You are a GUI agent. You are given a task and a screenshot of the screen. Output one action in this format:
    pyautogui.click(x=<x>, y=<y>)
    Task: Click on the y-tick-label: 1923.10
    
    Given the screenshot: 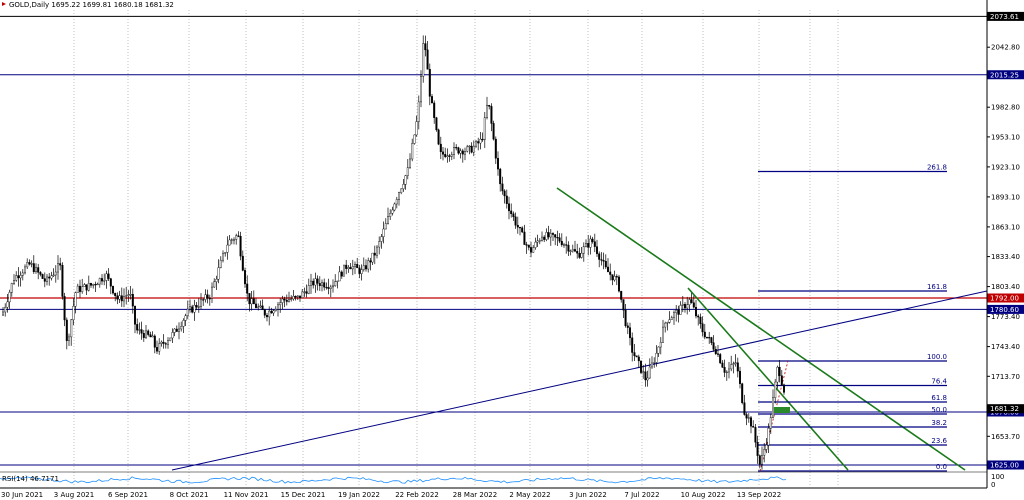 What is the action you would take?
    pyautogui.click(x=1005, y=167)
    